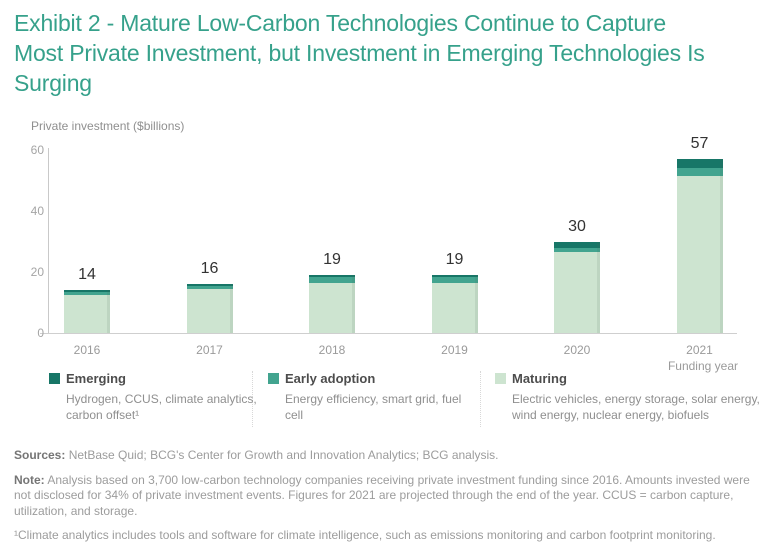 The image size is (768, 543). Describe the element at coordinates (699, 350) in the screenshot. I see `x-tick-label-2021: 2021` at that location.